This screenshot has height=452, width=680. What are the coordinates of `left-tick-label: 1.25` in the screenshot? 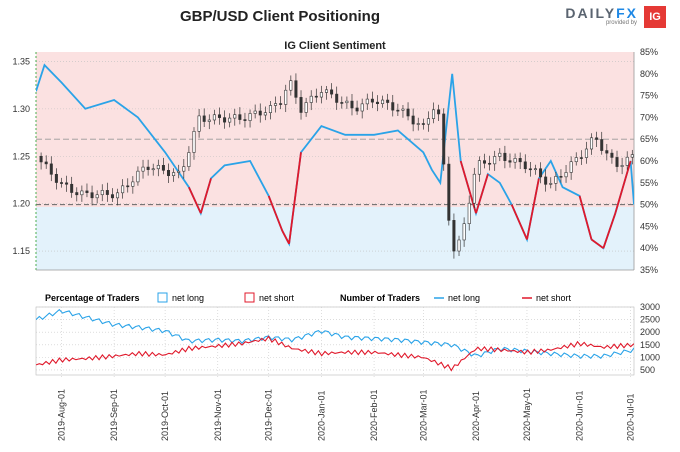 It's located at (21, 156).